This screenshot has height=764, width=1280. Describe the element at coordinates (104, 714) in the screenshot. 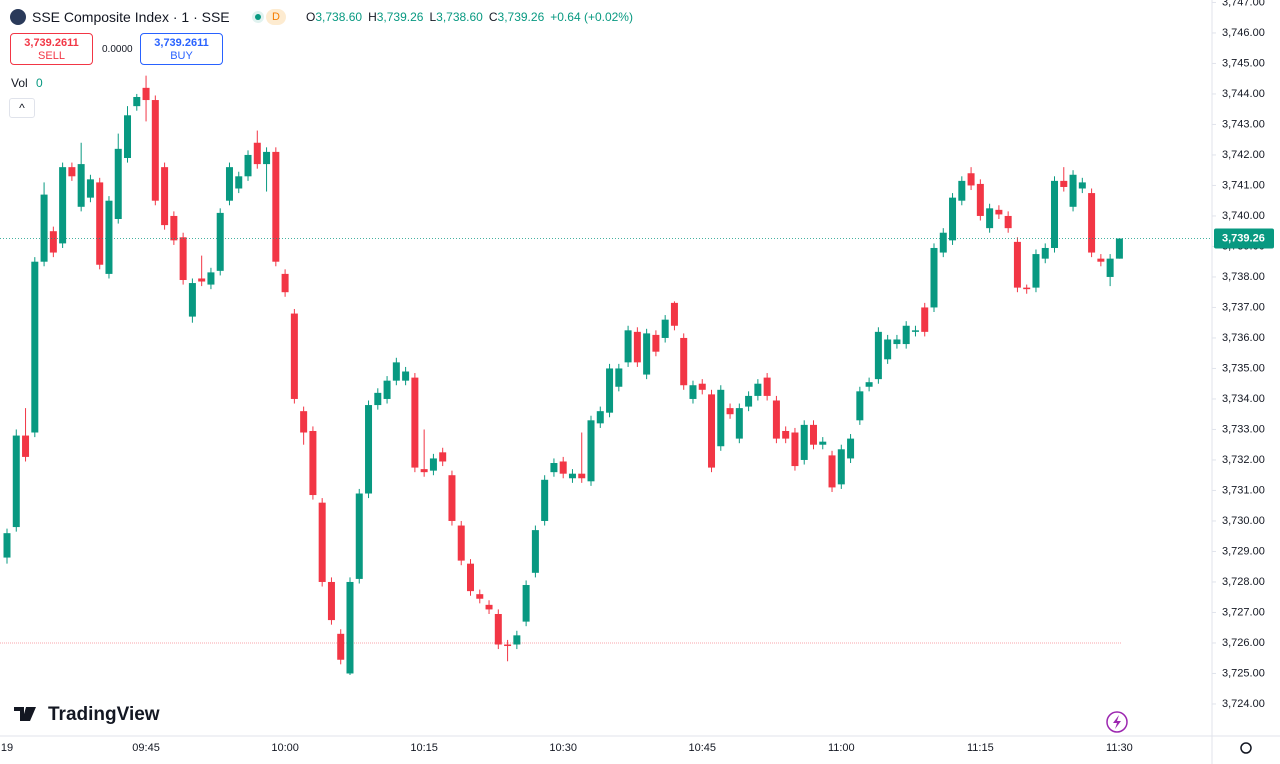

I see `logo-text: TradingView` at that location.